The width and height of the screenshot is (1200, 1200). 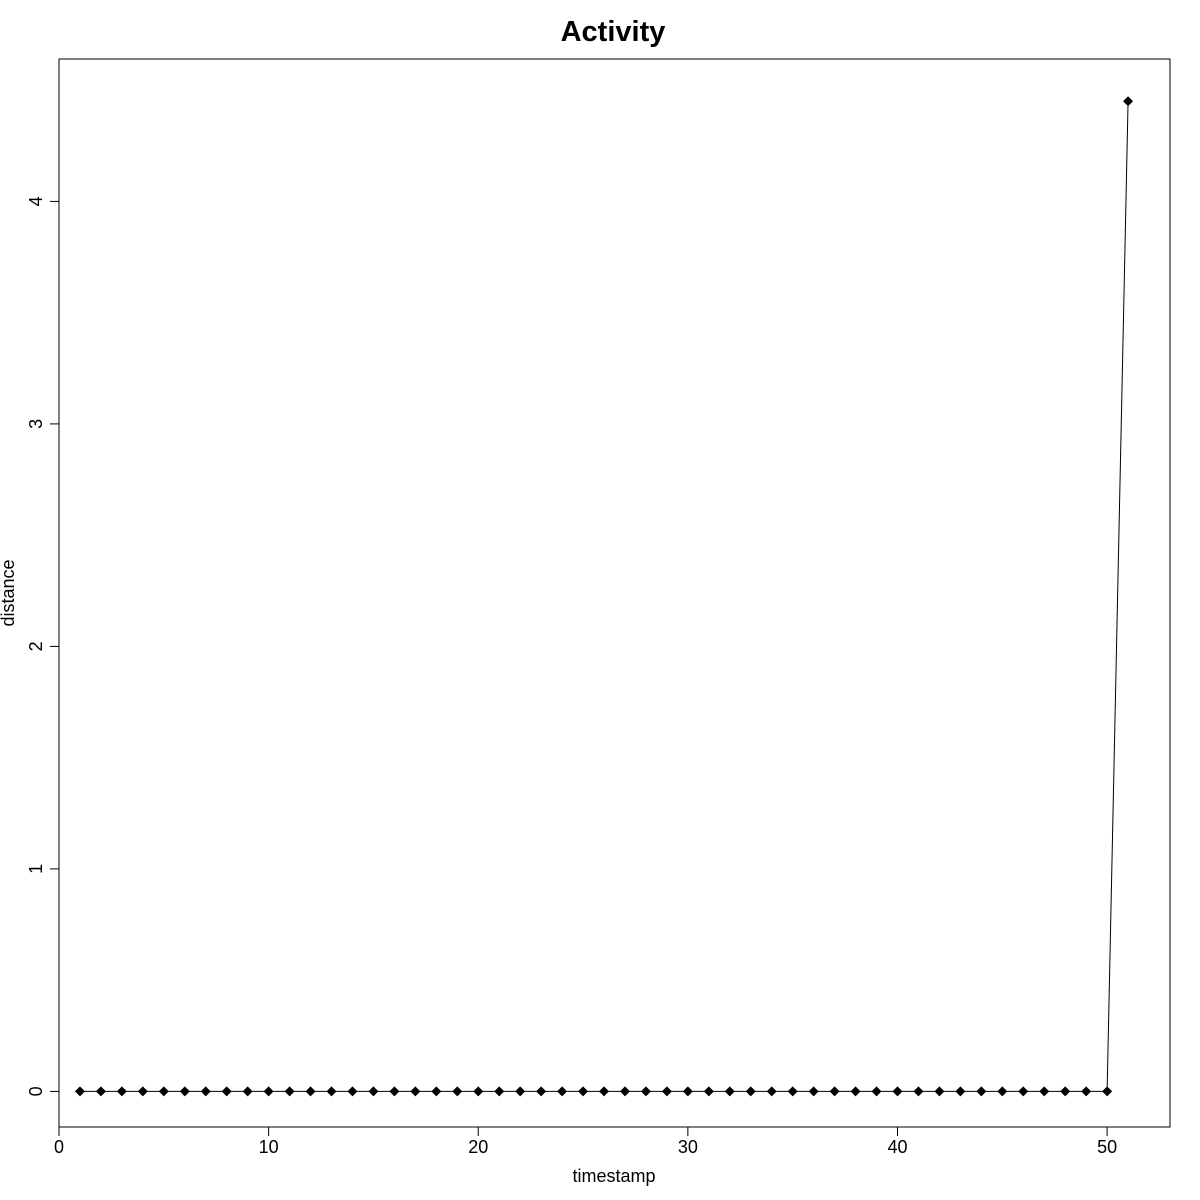 What do you see at coordinates (269, 1147) in the screenshot?
I see `x-tick-label: 10` at bounding box center [269, 1147].